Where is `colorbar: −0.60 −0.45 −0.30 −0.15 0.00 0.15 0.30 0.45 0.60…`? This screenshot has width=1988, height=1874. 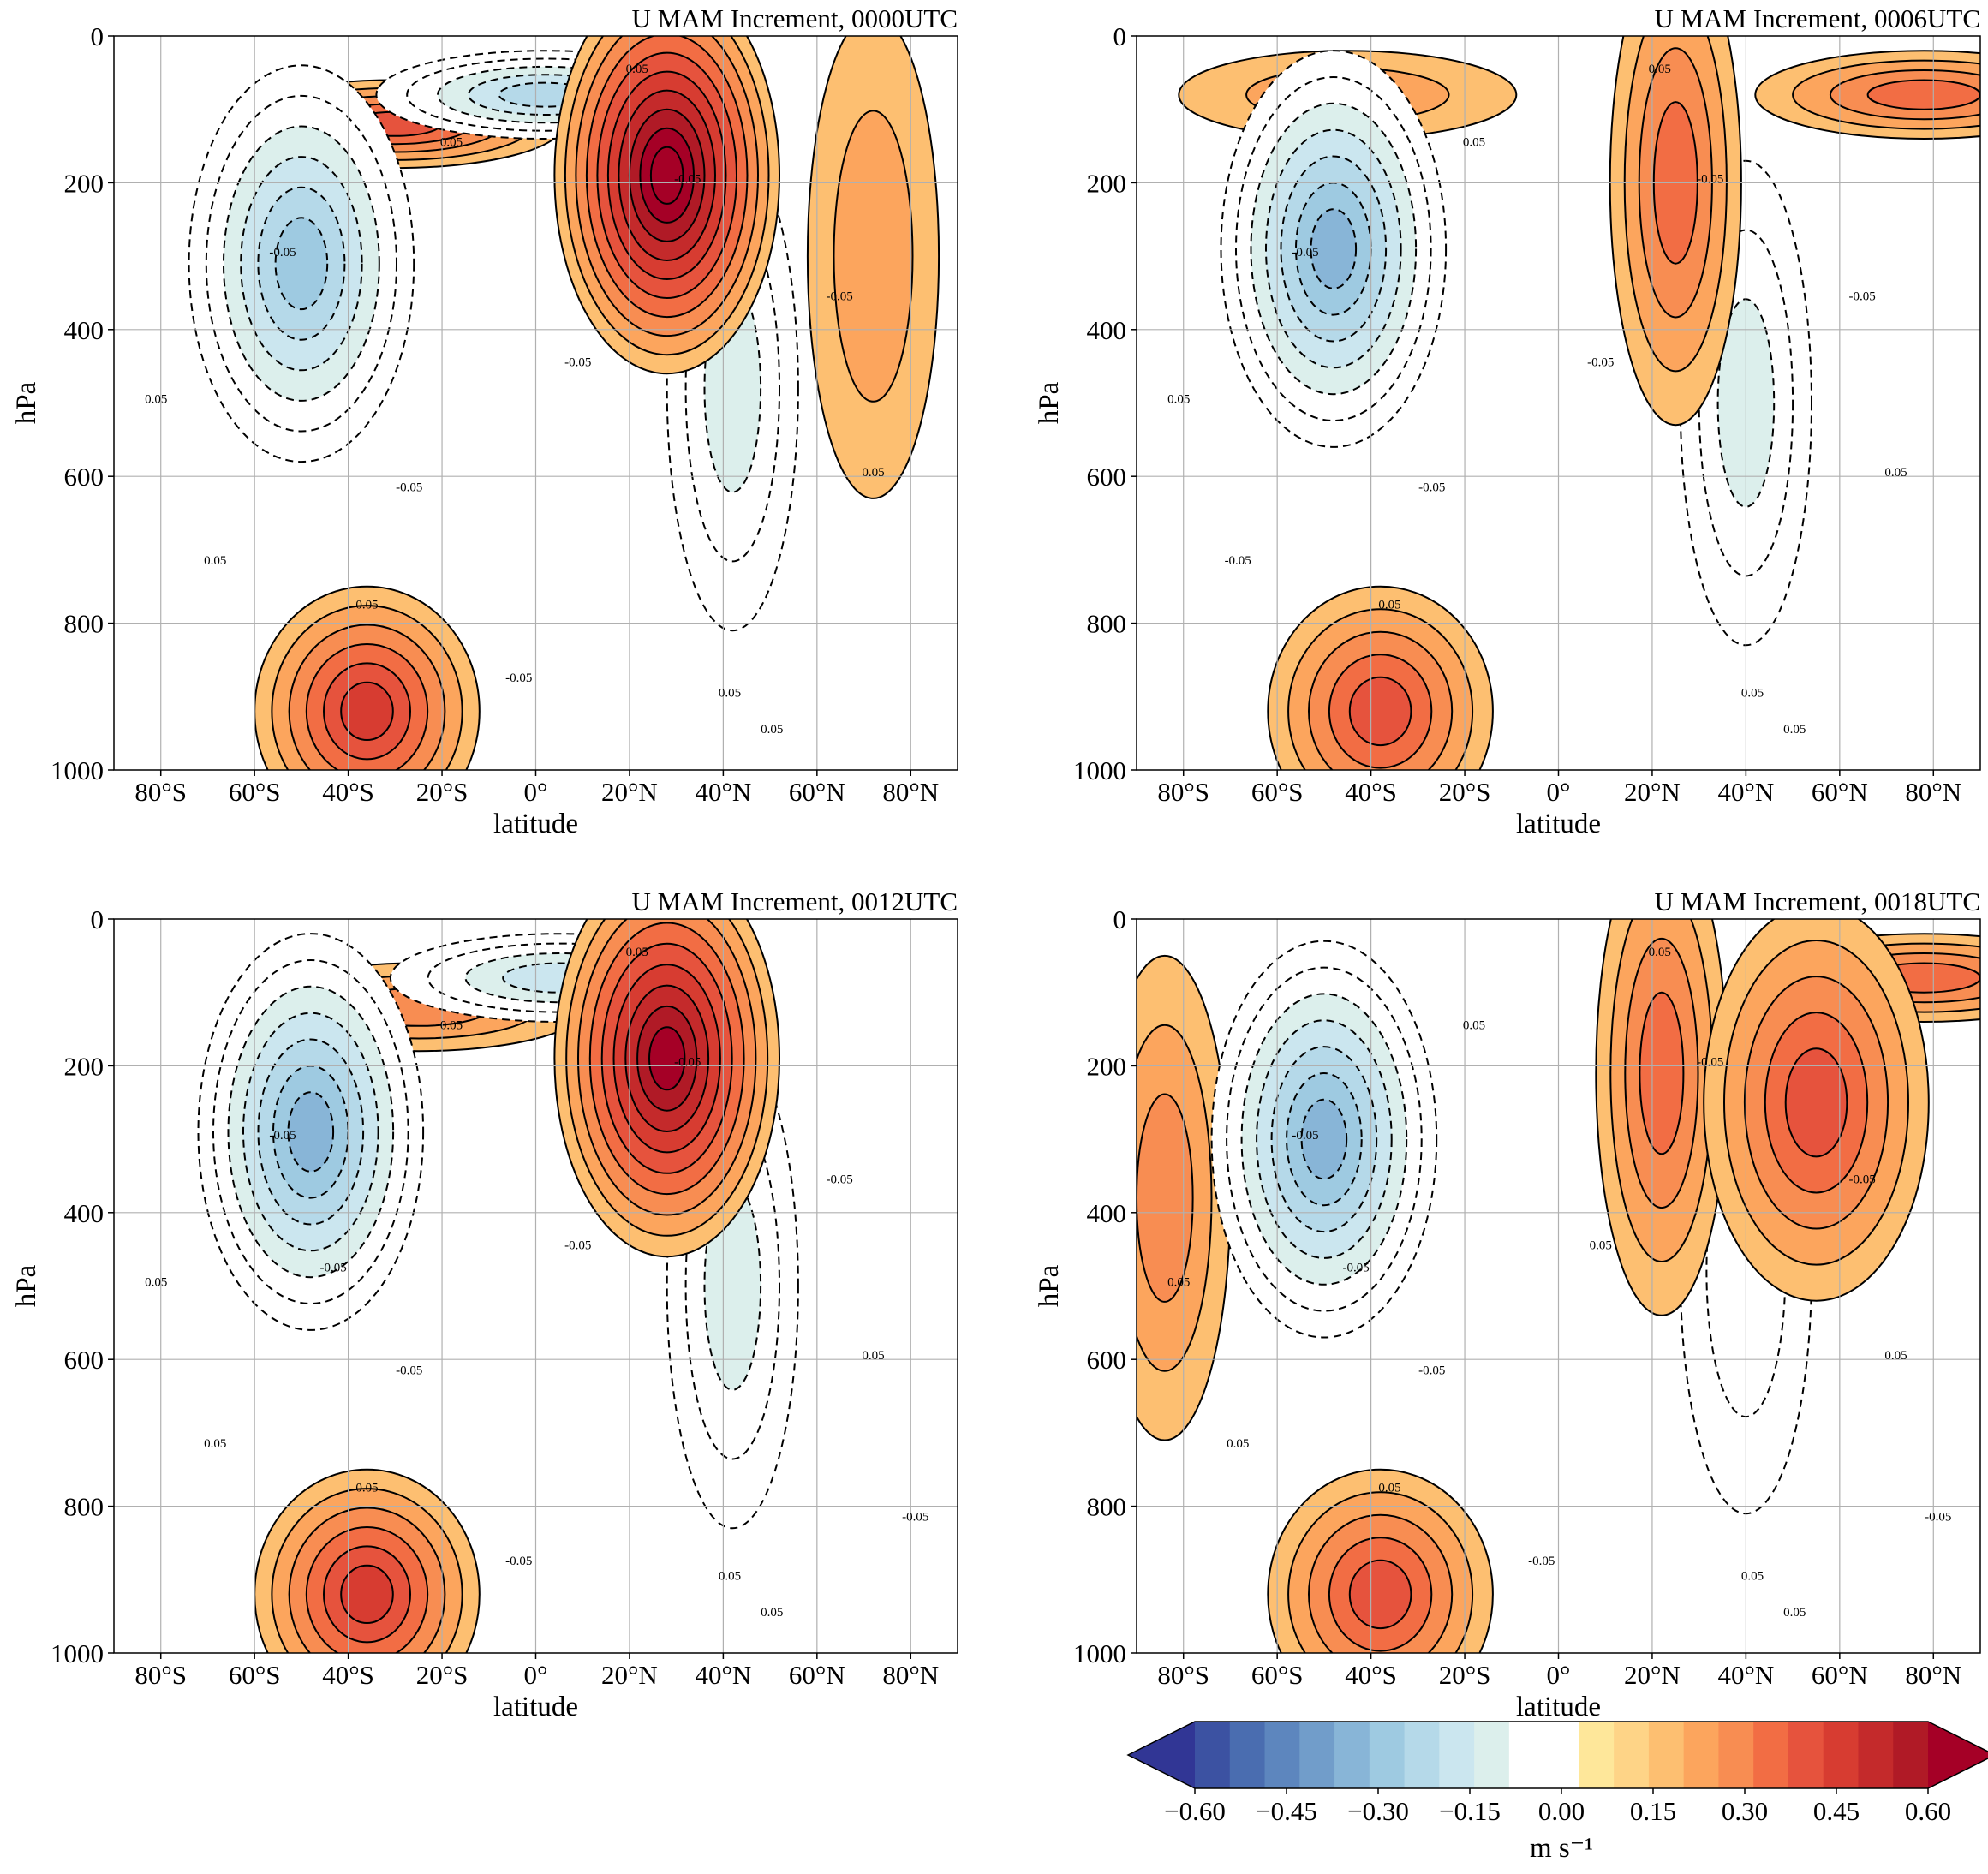
colorbar: −0.60 −0.45 −0.30 −0.15 0.00 0.15 0.30 0.45 0.60… is located at coordinates (1557, 1792).